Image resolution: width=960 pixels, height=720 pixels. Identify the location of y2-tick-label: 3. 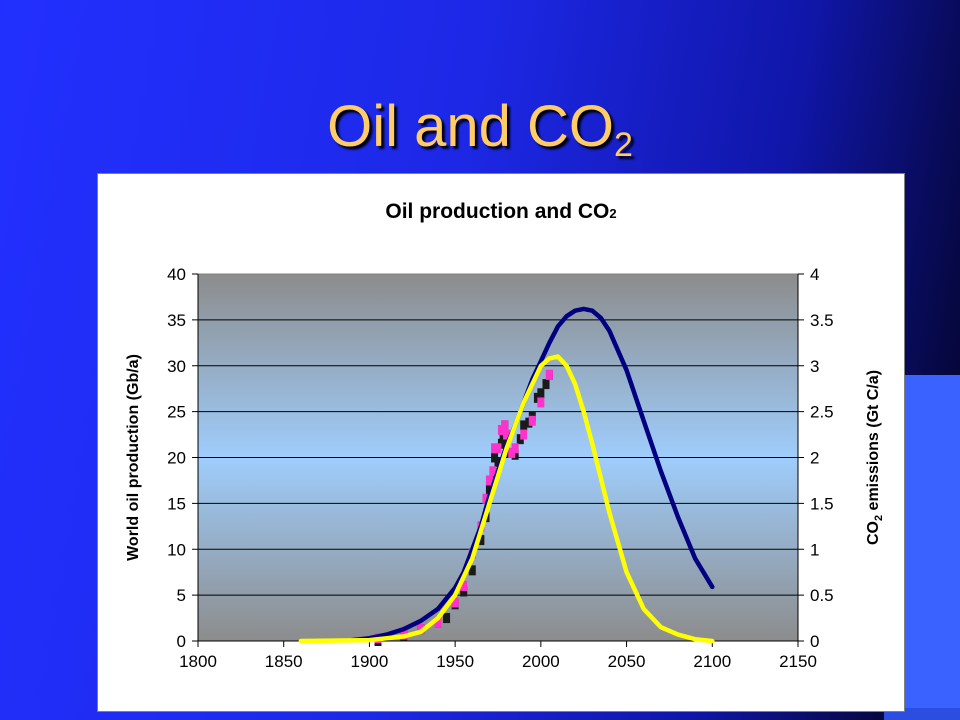
(814, 366).